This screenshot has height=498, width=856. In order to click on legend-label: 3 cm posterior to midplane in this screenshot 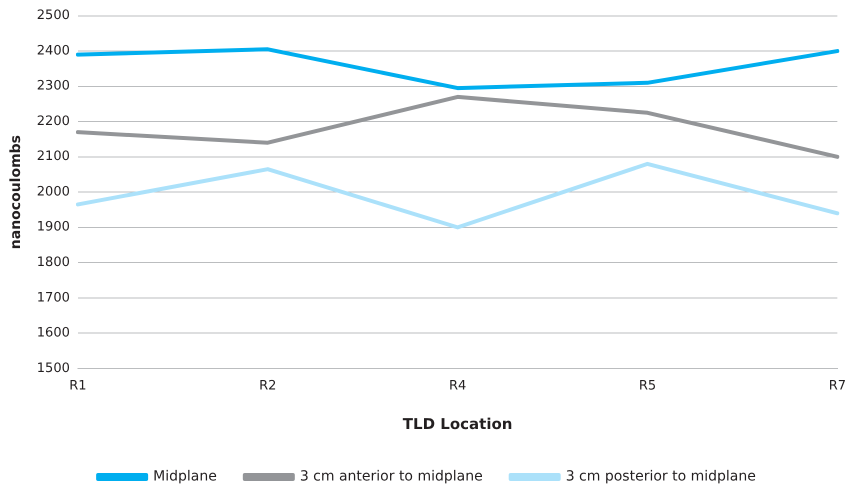, I will do `click(661, 476)`.